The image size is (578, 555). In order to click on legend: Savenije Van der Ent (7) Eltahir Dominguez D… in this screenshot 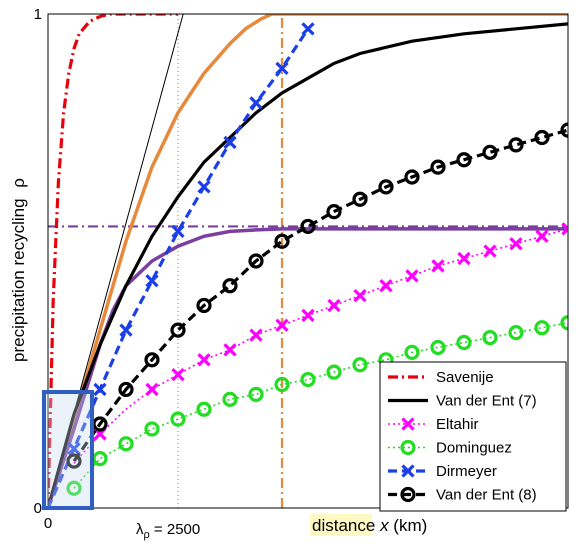, I will do `click(473, 436)`.